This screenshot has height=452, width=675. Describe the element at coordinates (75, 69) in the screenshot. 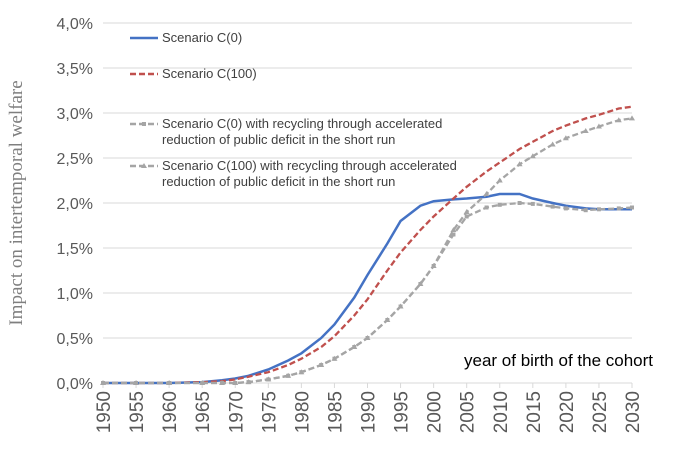

I see `y-tick-label: 3,5%` at that location.